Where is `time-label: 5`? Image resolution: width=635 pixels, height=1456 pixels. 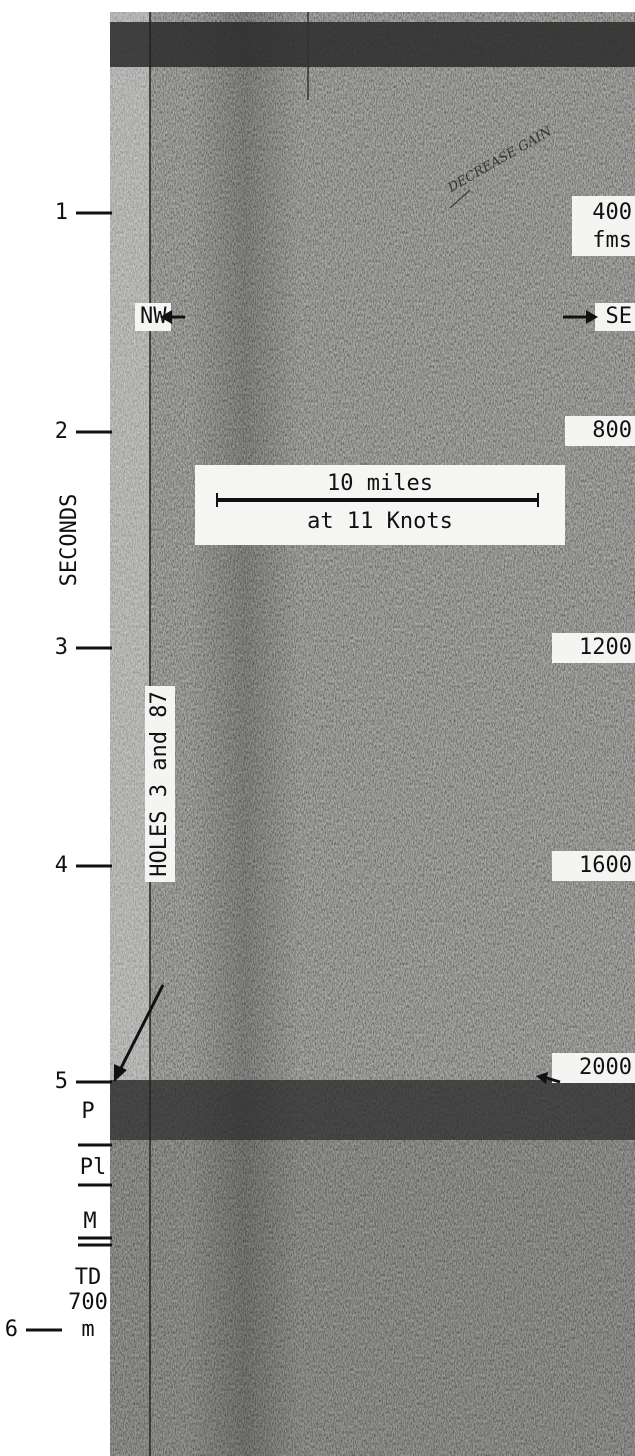
time-label: 5 is located at coordinates (61, 1081).